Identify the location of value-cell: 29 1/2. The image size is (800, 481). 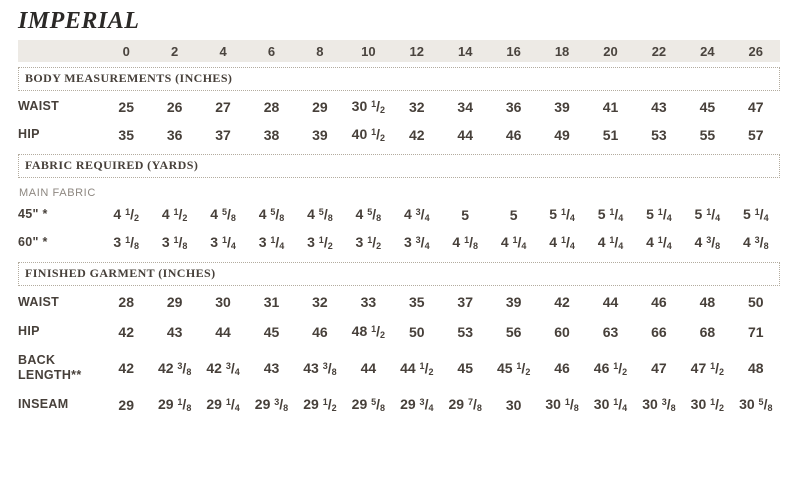
(320, 405).